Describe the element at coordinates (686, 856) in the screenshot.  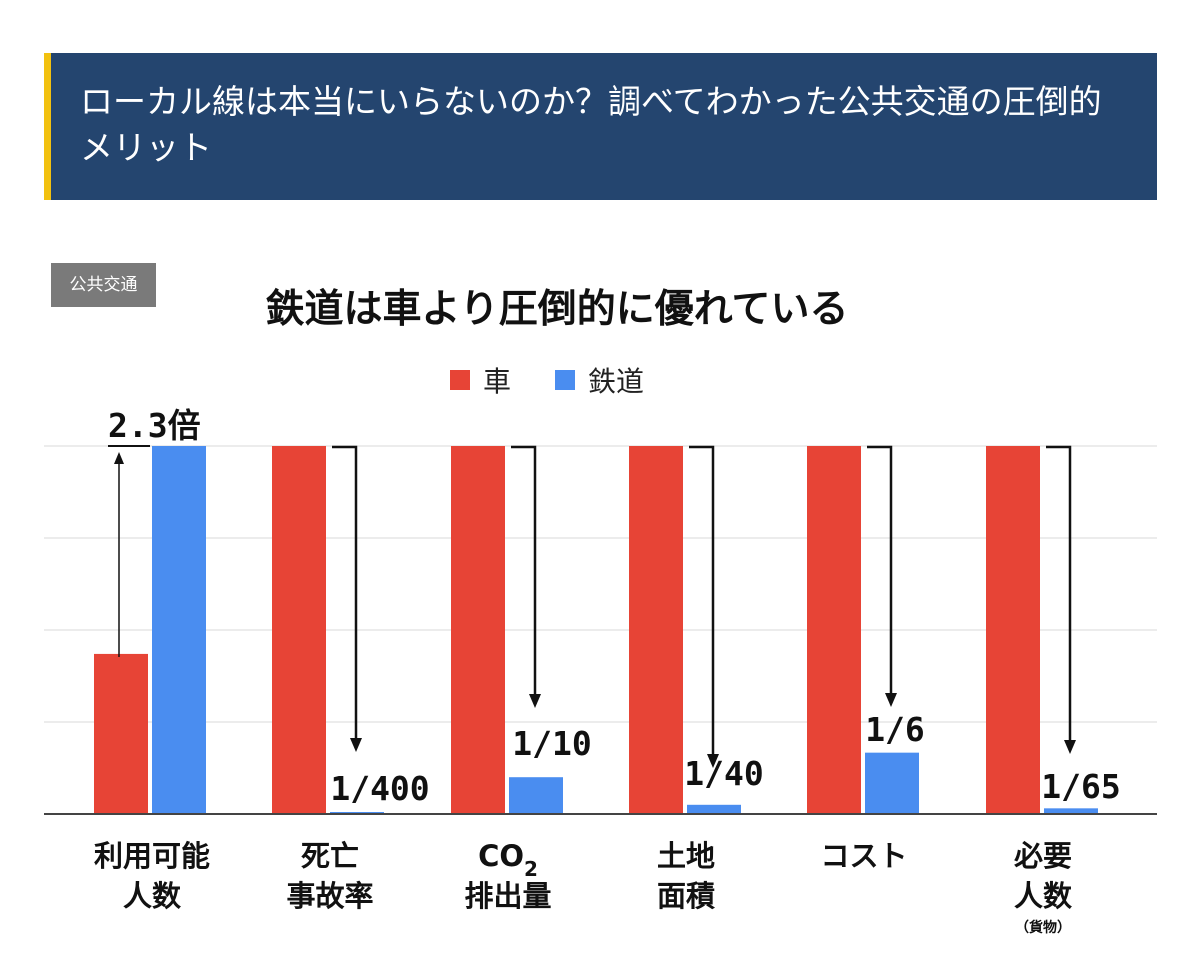
I see `category-label: 土地` at that location.